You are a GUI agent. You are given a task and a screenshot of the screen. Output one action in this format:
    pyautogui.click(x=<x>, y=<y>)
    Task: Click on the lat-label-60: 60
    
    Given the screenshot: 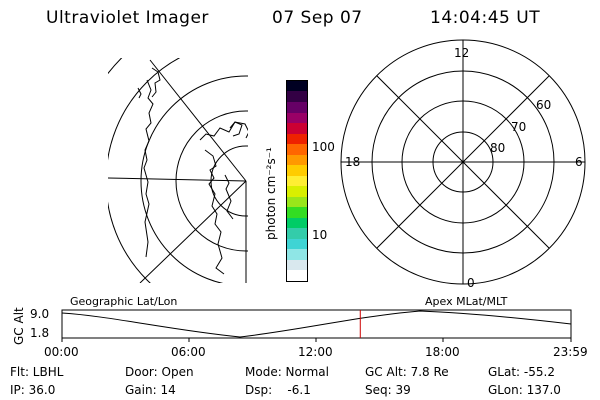 What is the action you would take?
    pyautogui.click(x=544, y=105)
    